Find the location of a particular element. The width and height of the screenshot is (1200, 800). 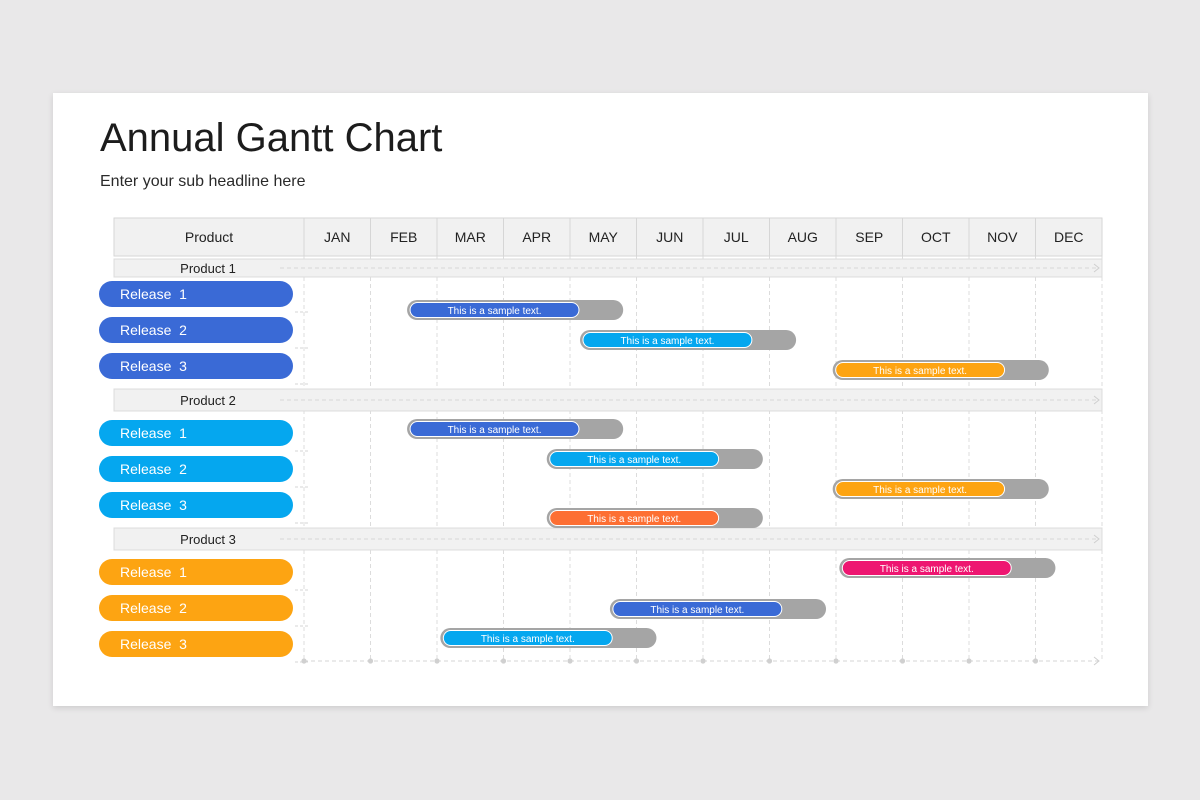

month-label: MAR is located at coordinates (470, 237).